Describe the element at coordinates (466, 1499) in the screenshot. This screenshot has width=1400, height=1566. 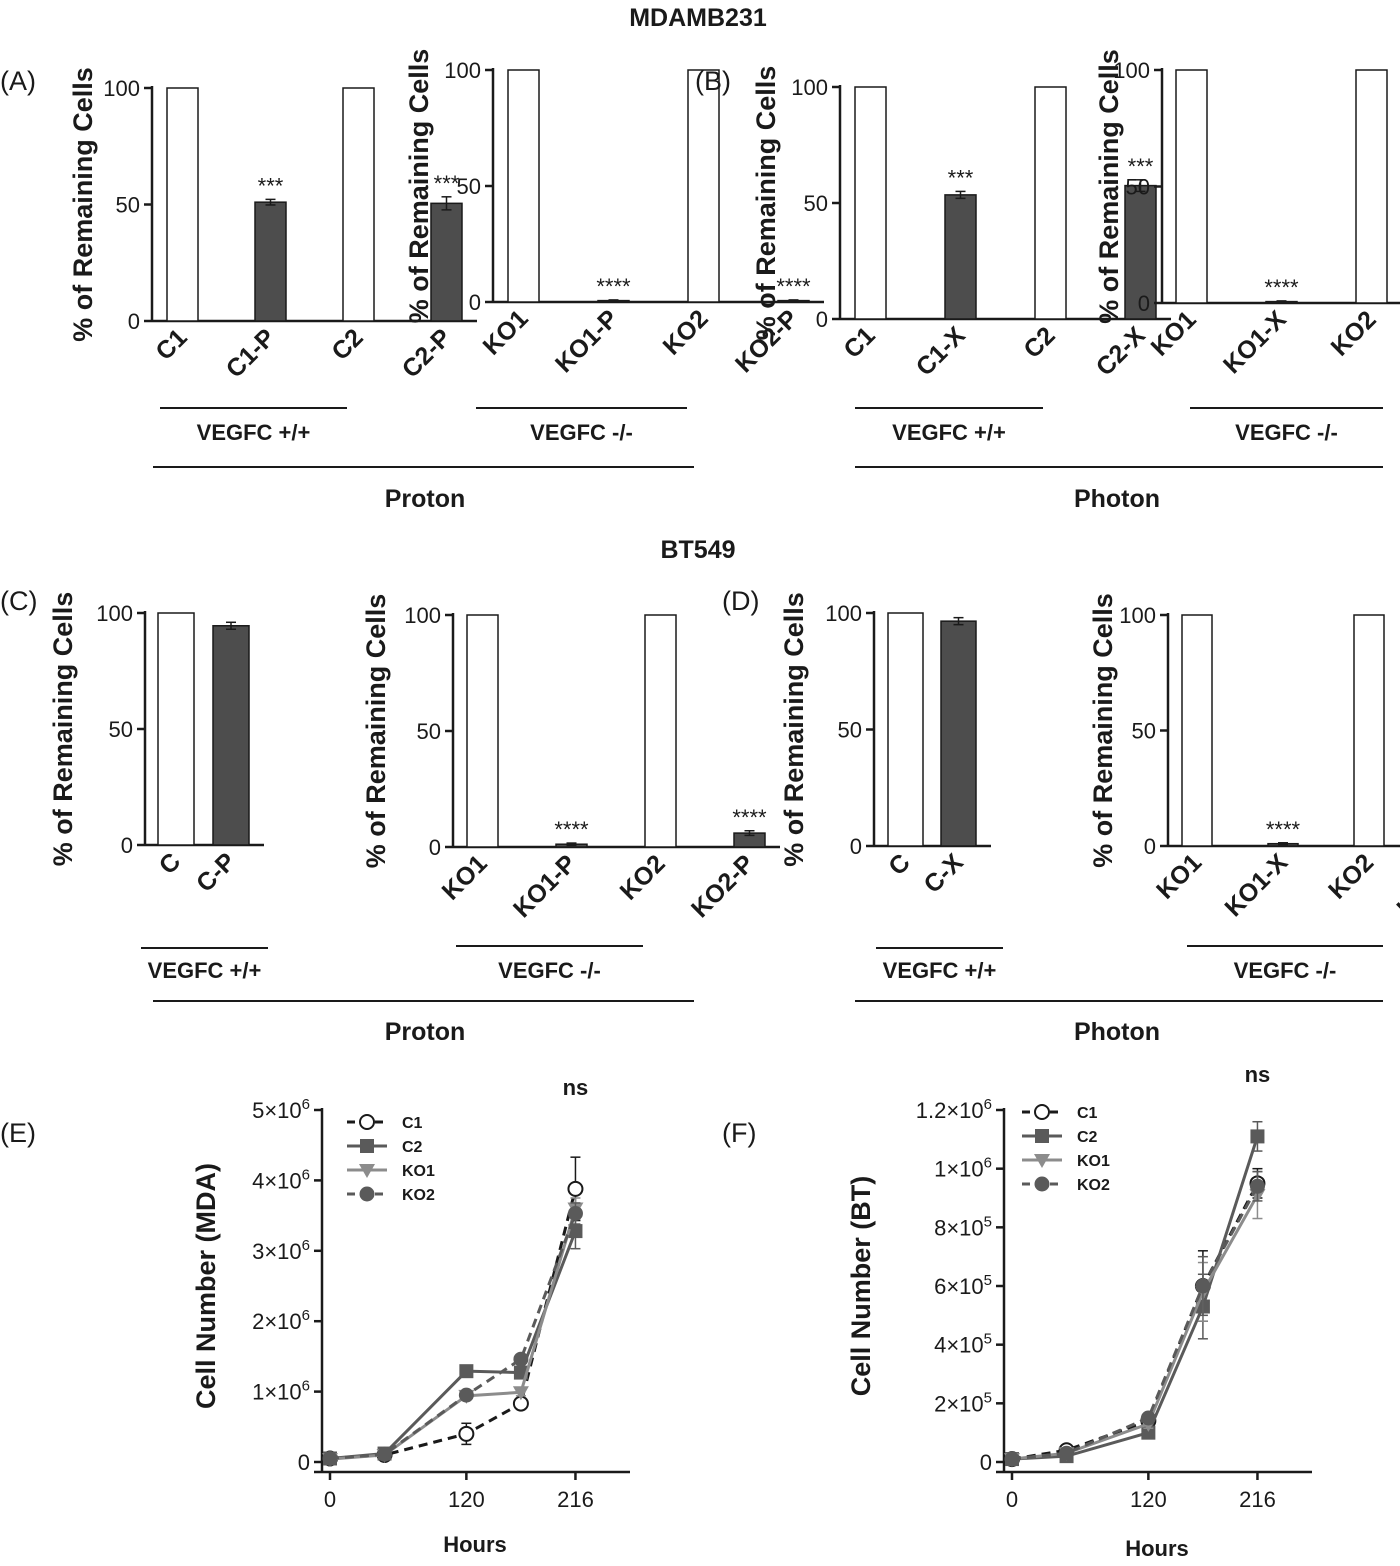
I see `x-tick-label: 120` at that location.